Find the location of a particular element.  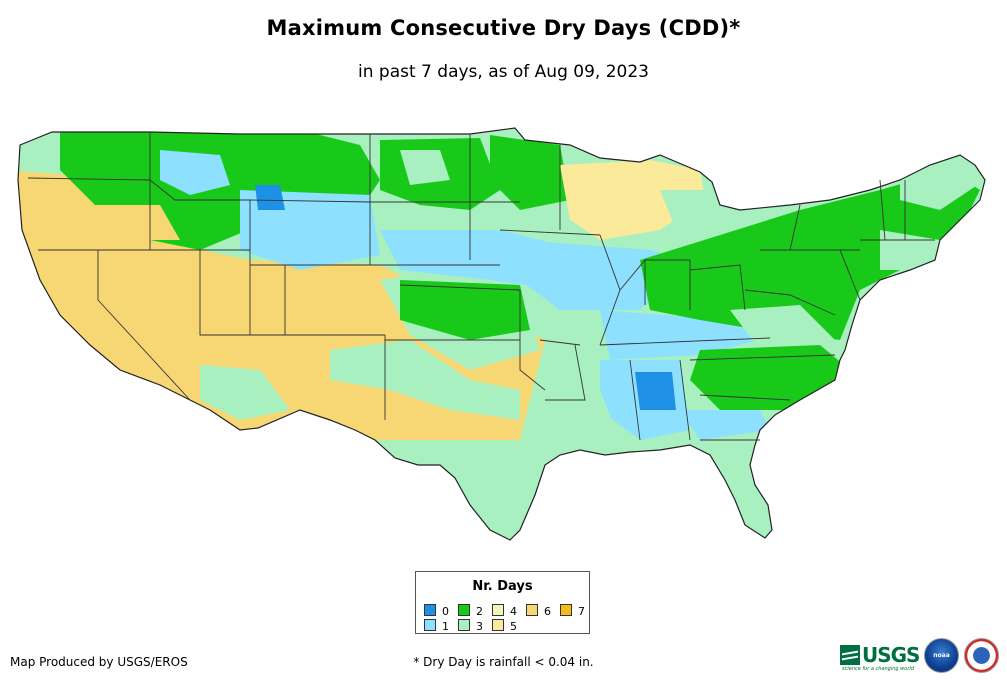

dry-day-footnote: * Dry Day is rainfall < 0.04 in. is located at coordinates (503, 662).